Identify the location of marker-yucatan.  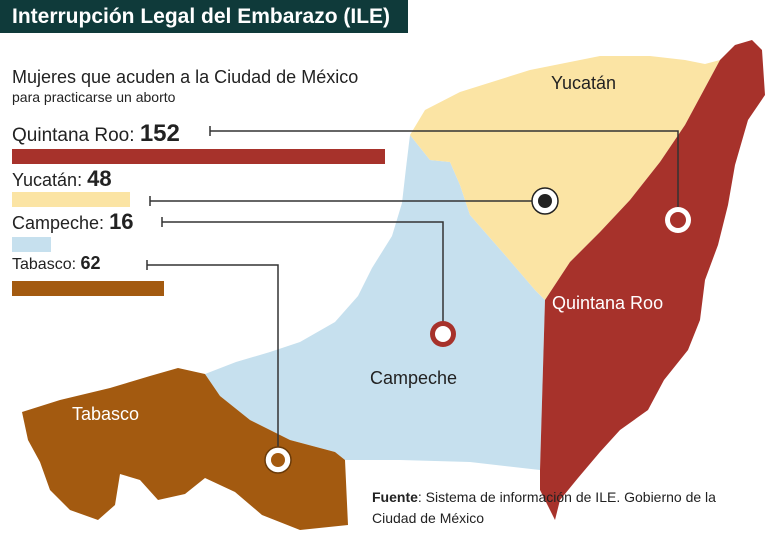
(545, 201).